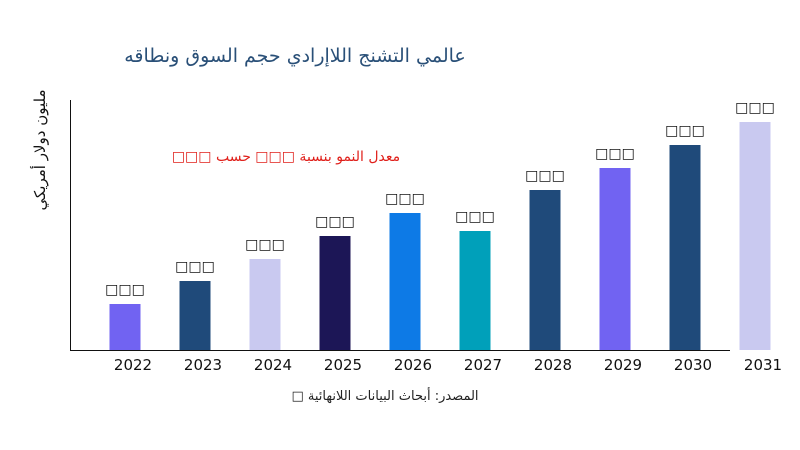  I want to click on growth-annotation: معدل النمو بنسبة □□□ حسب □□□, so click(286, 157).